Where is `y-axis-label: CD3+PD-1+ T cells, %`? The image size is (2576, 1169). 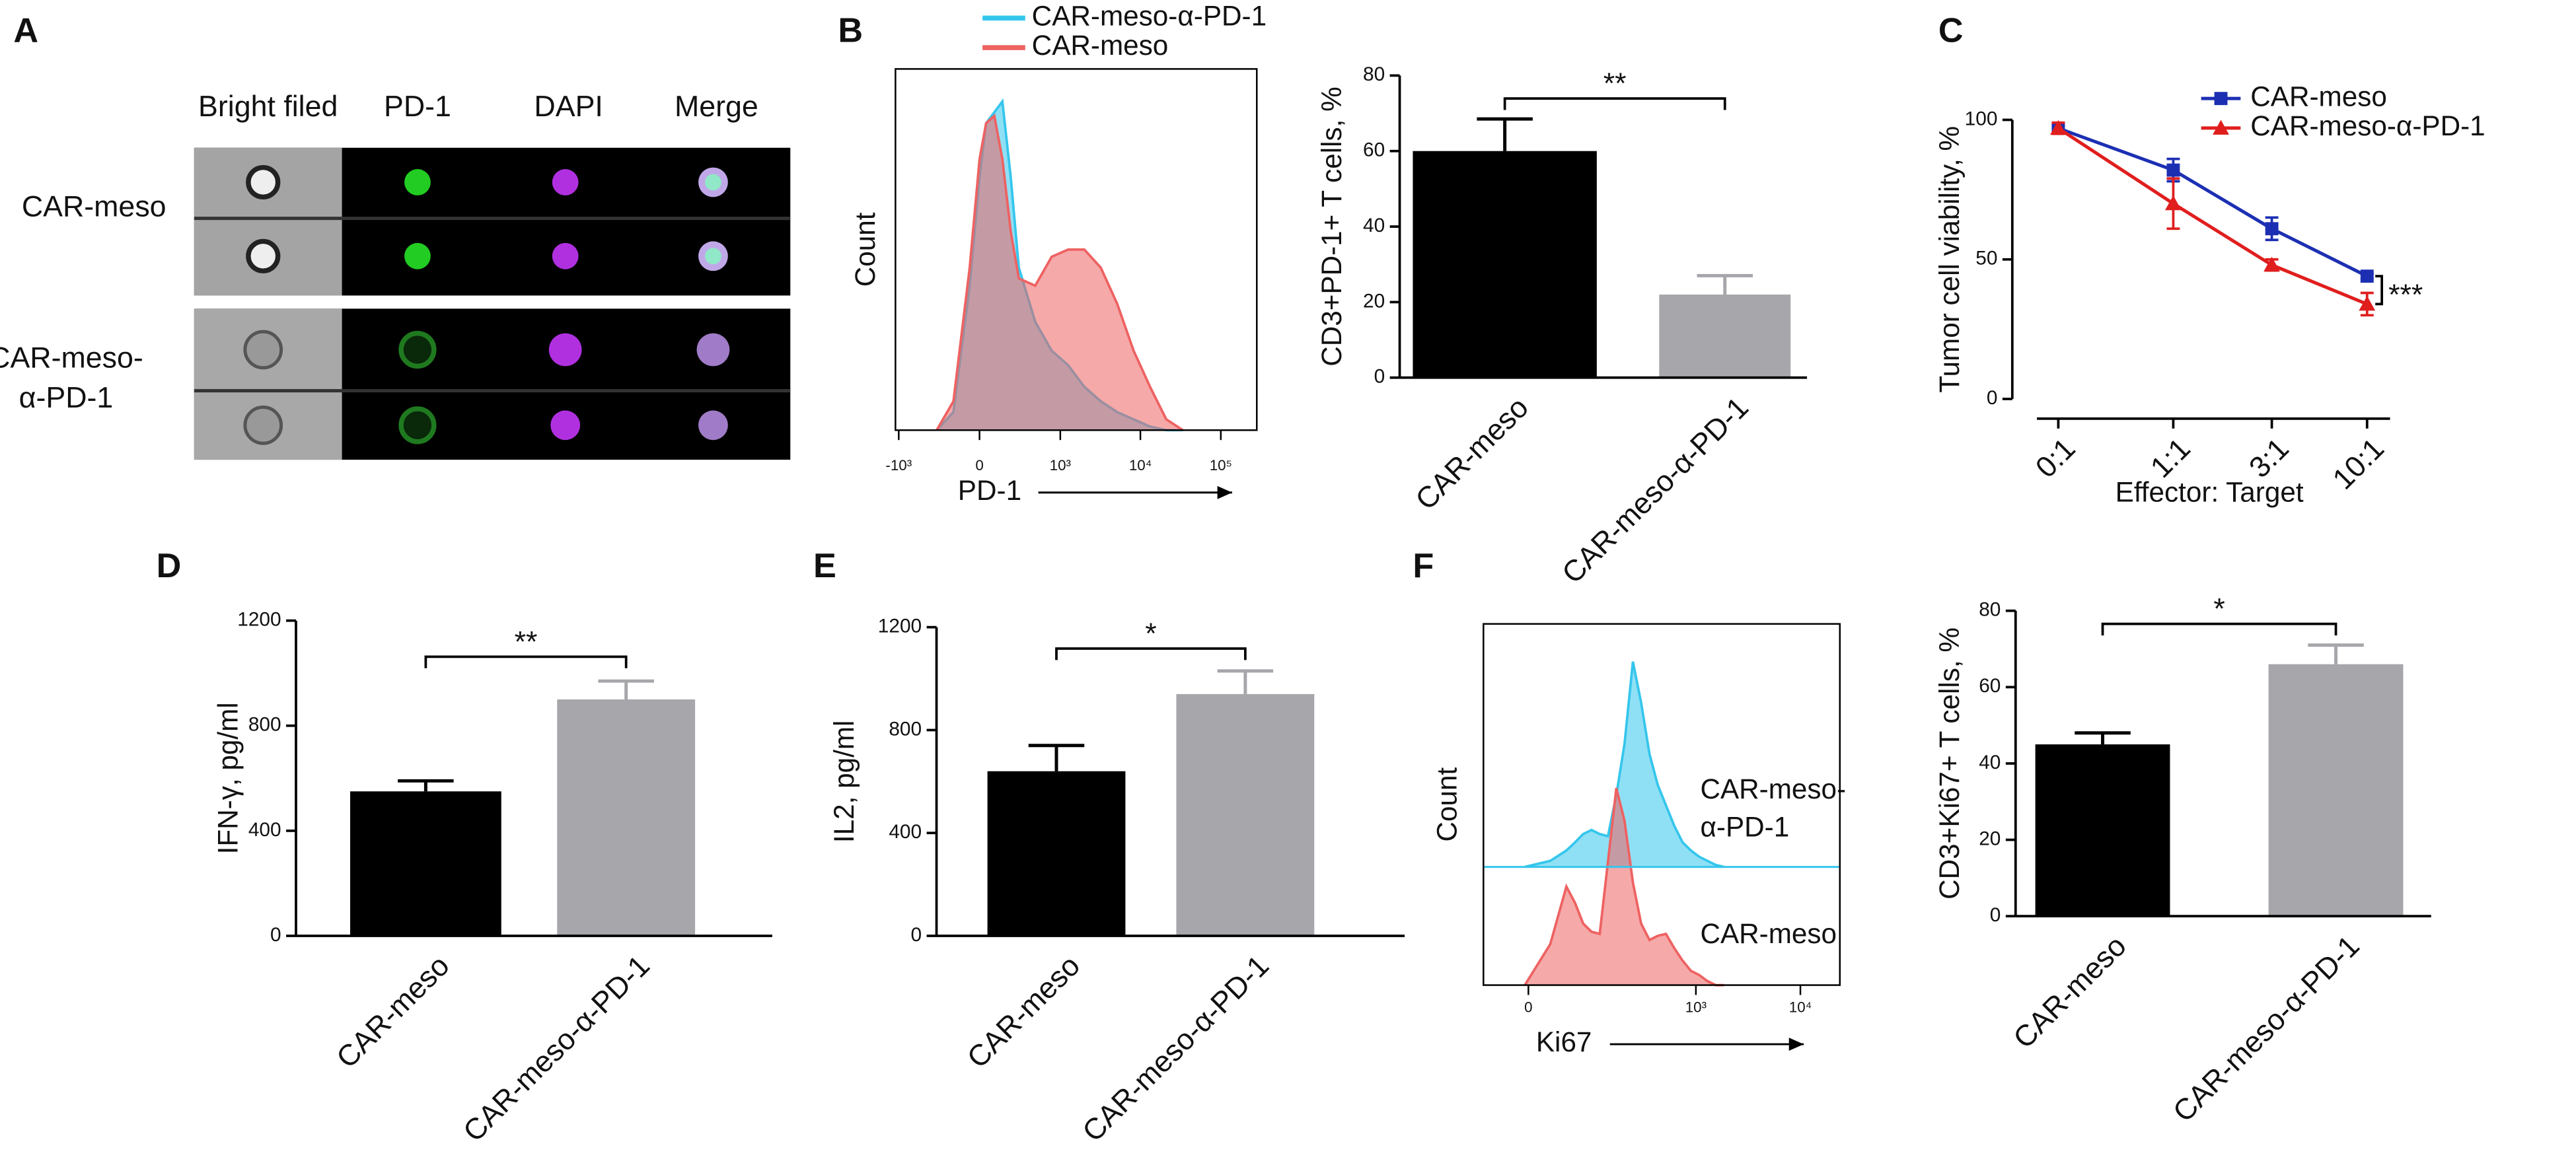 y-axis-label: CD3+PD-1+ T cells, % is located at coordinates (1331, 226).